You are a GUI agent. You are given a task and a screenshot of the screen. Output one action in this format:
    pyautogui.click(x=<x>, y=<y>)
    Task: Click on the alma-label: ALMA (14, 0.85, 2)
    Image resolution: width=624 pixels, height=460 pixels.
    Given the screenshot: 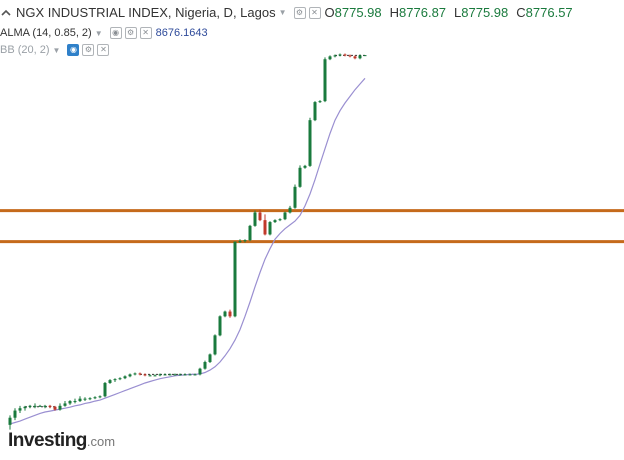 What is the action you would take?
    pyautogui.click(x=46, y=33)
    